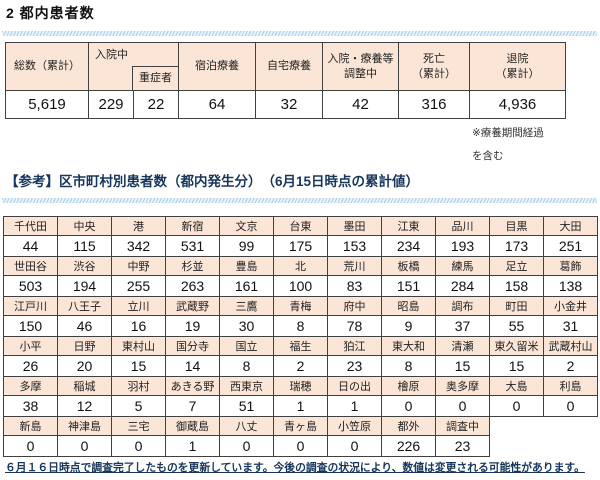 Image resolution: width=600 pixels, height=480 pixels. What do you see at coordinates (84, 246) in the screenshot?
I see `ward-value-cell: 115` at bounding box center [84, 246].